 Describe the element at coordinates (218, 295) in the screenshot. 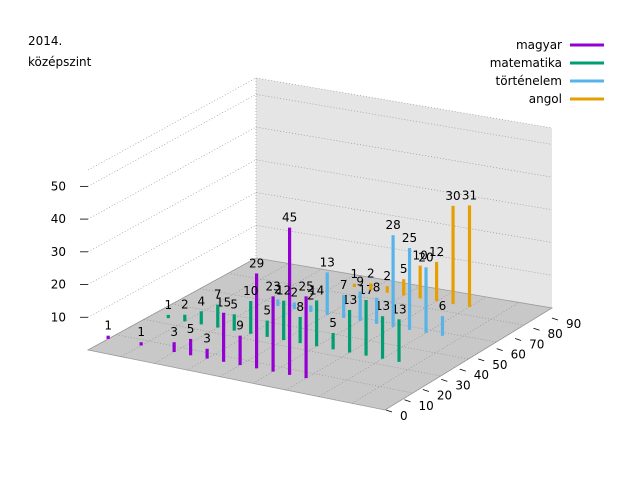

I see `data-label: 7` at that location.